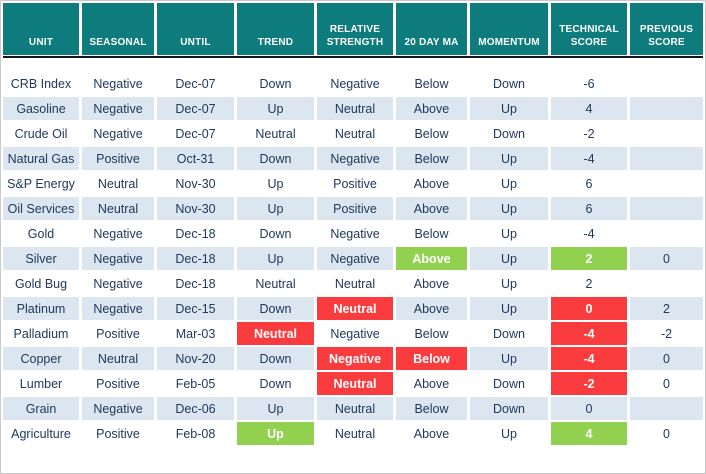 The width and height of the screenshot is (706, 474). I want to click on table-cell: Crude Oil, so click(41, 133).